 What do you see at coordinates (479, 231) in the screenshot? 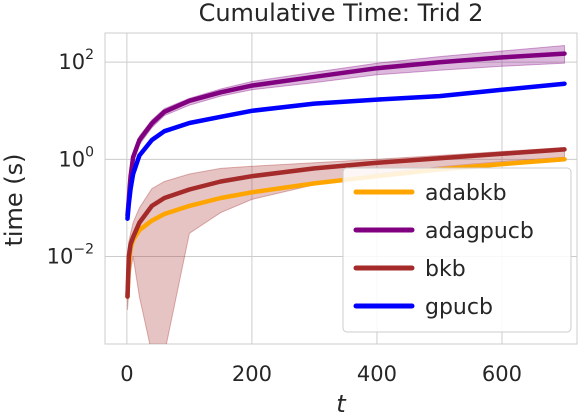
I see `legend-label-adagpucb: adagpucb` at bounding box center [479, 231].